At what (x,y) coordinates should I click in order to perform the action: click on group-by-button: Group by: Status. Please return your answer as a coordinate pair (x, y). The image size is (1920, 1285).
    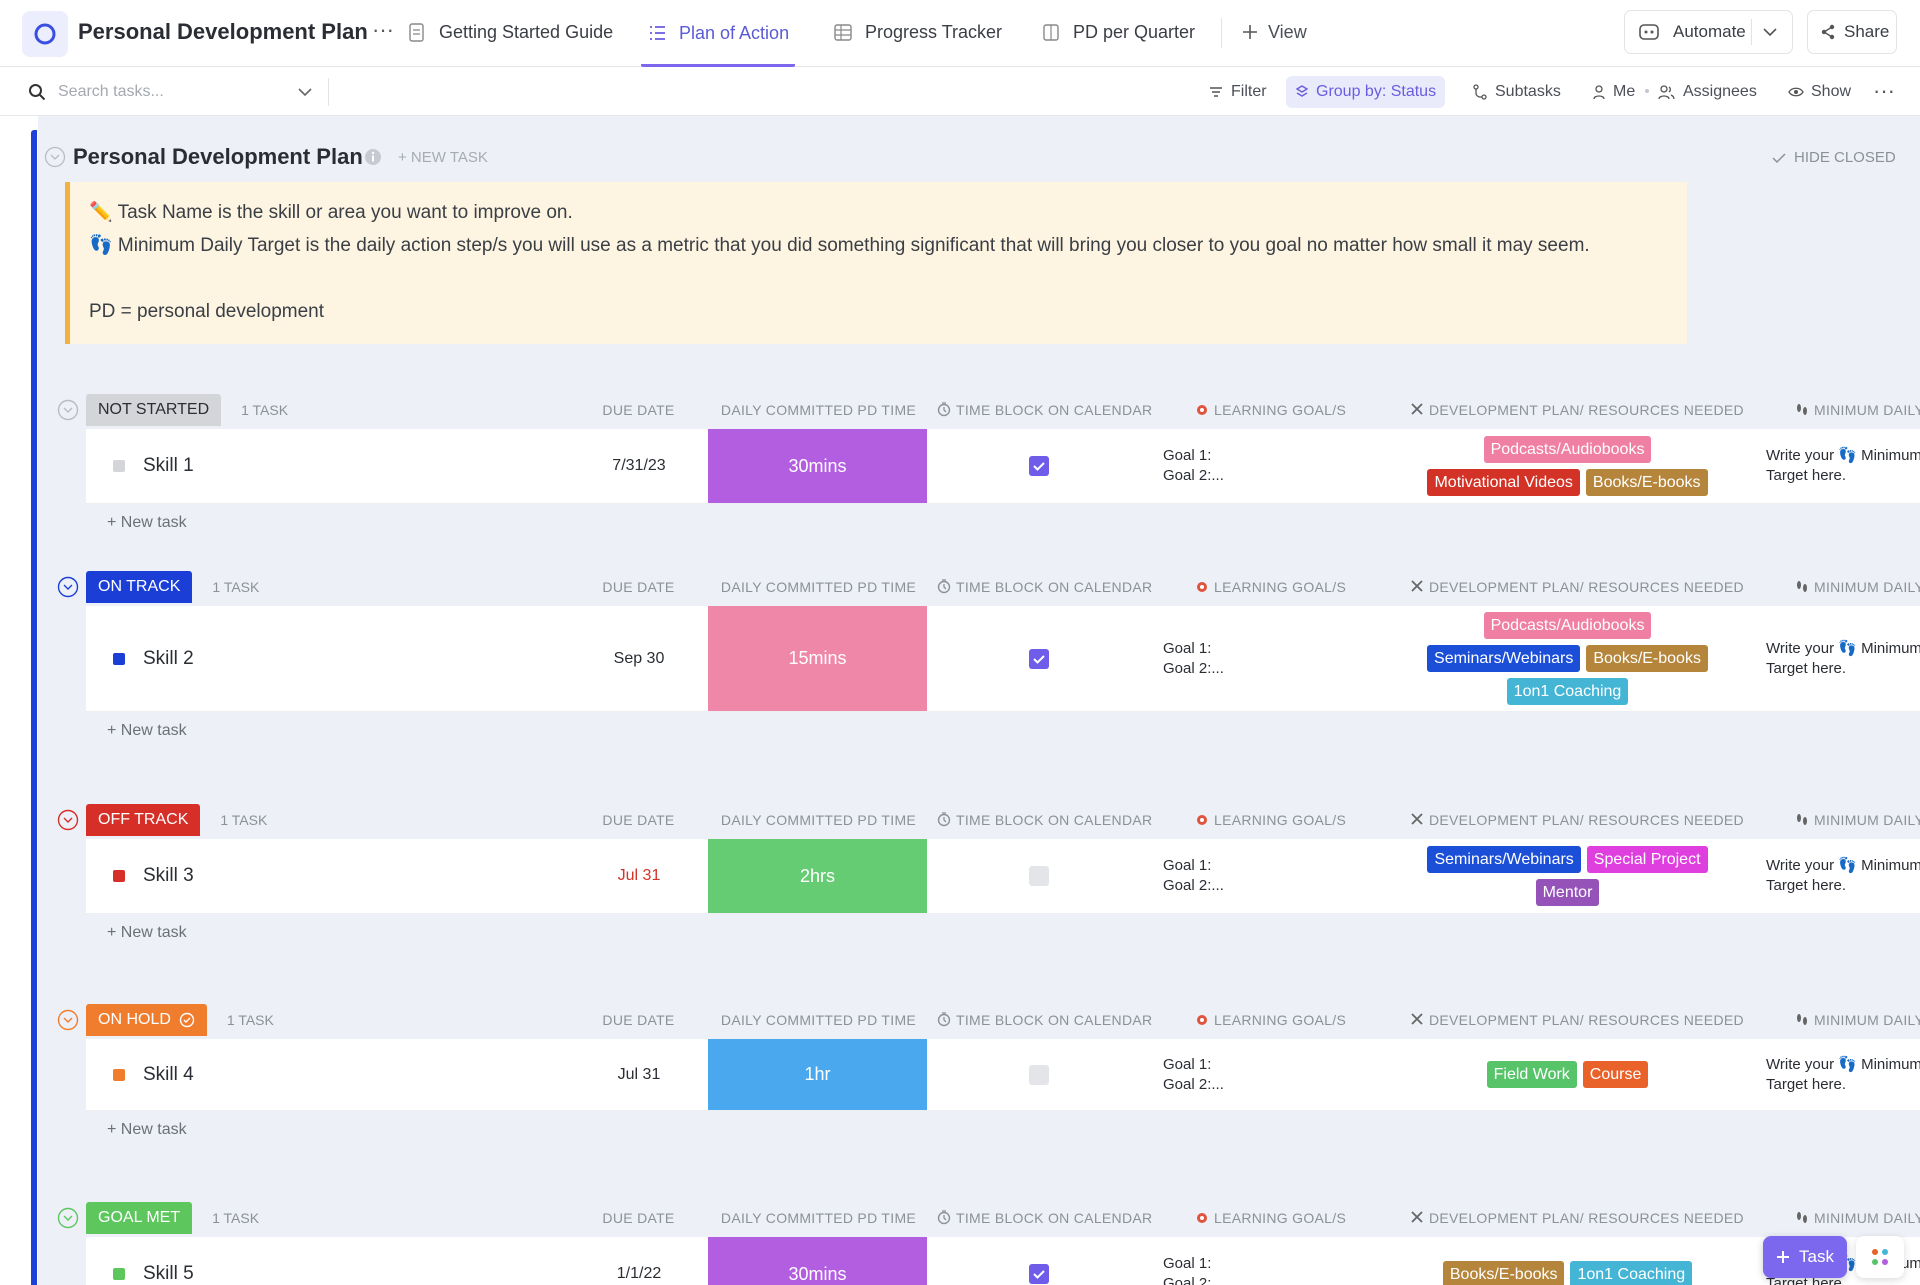
    Looking at the image, I should click on (1366, 92).